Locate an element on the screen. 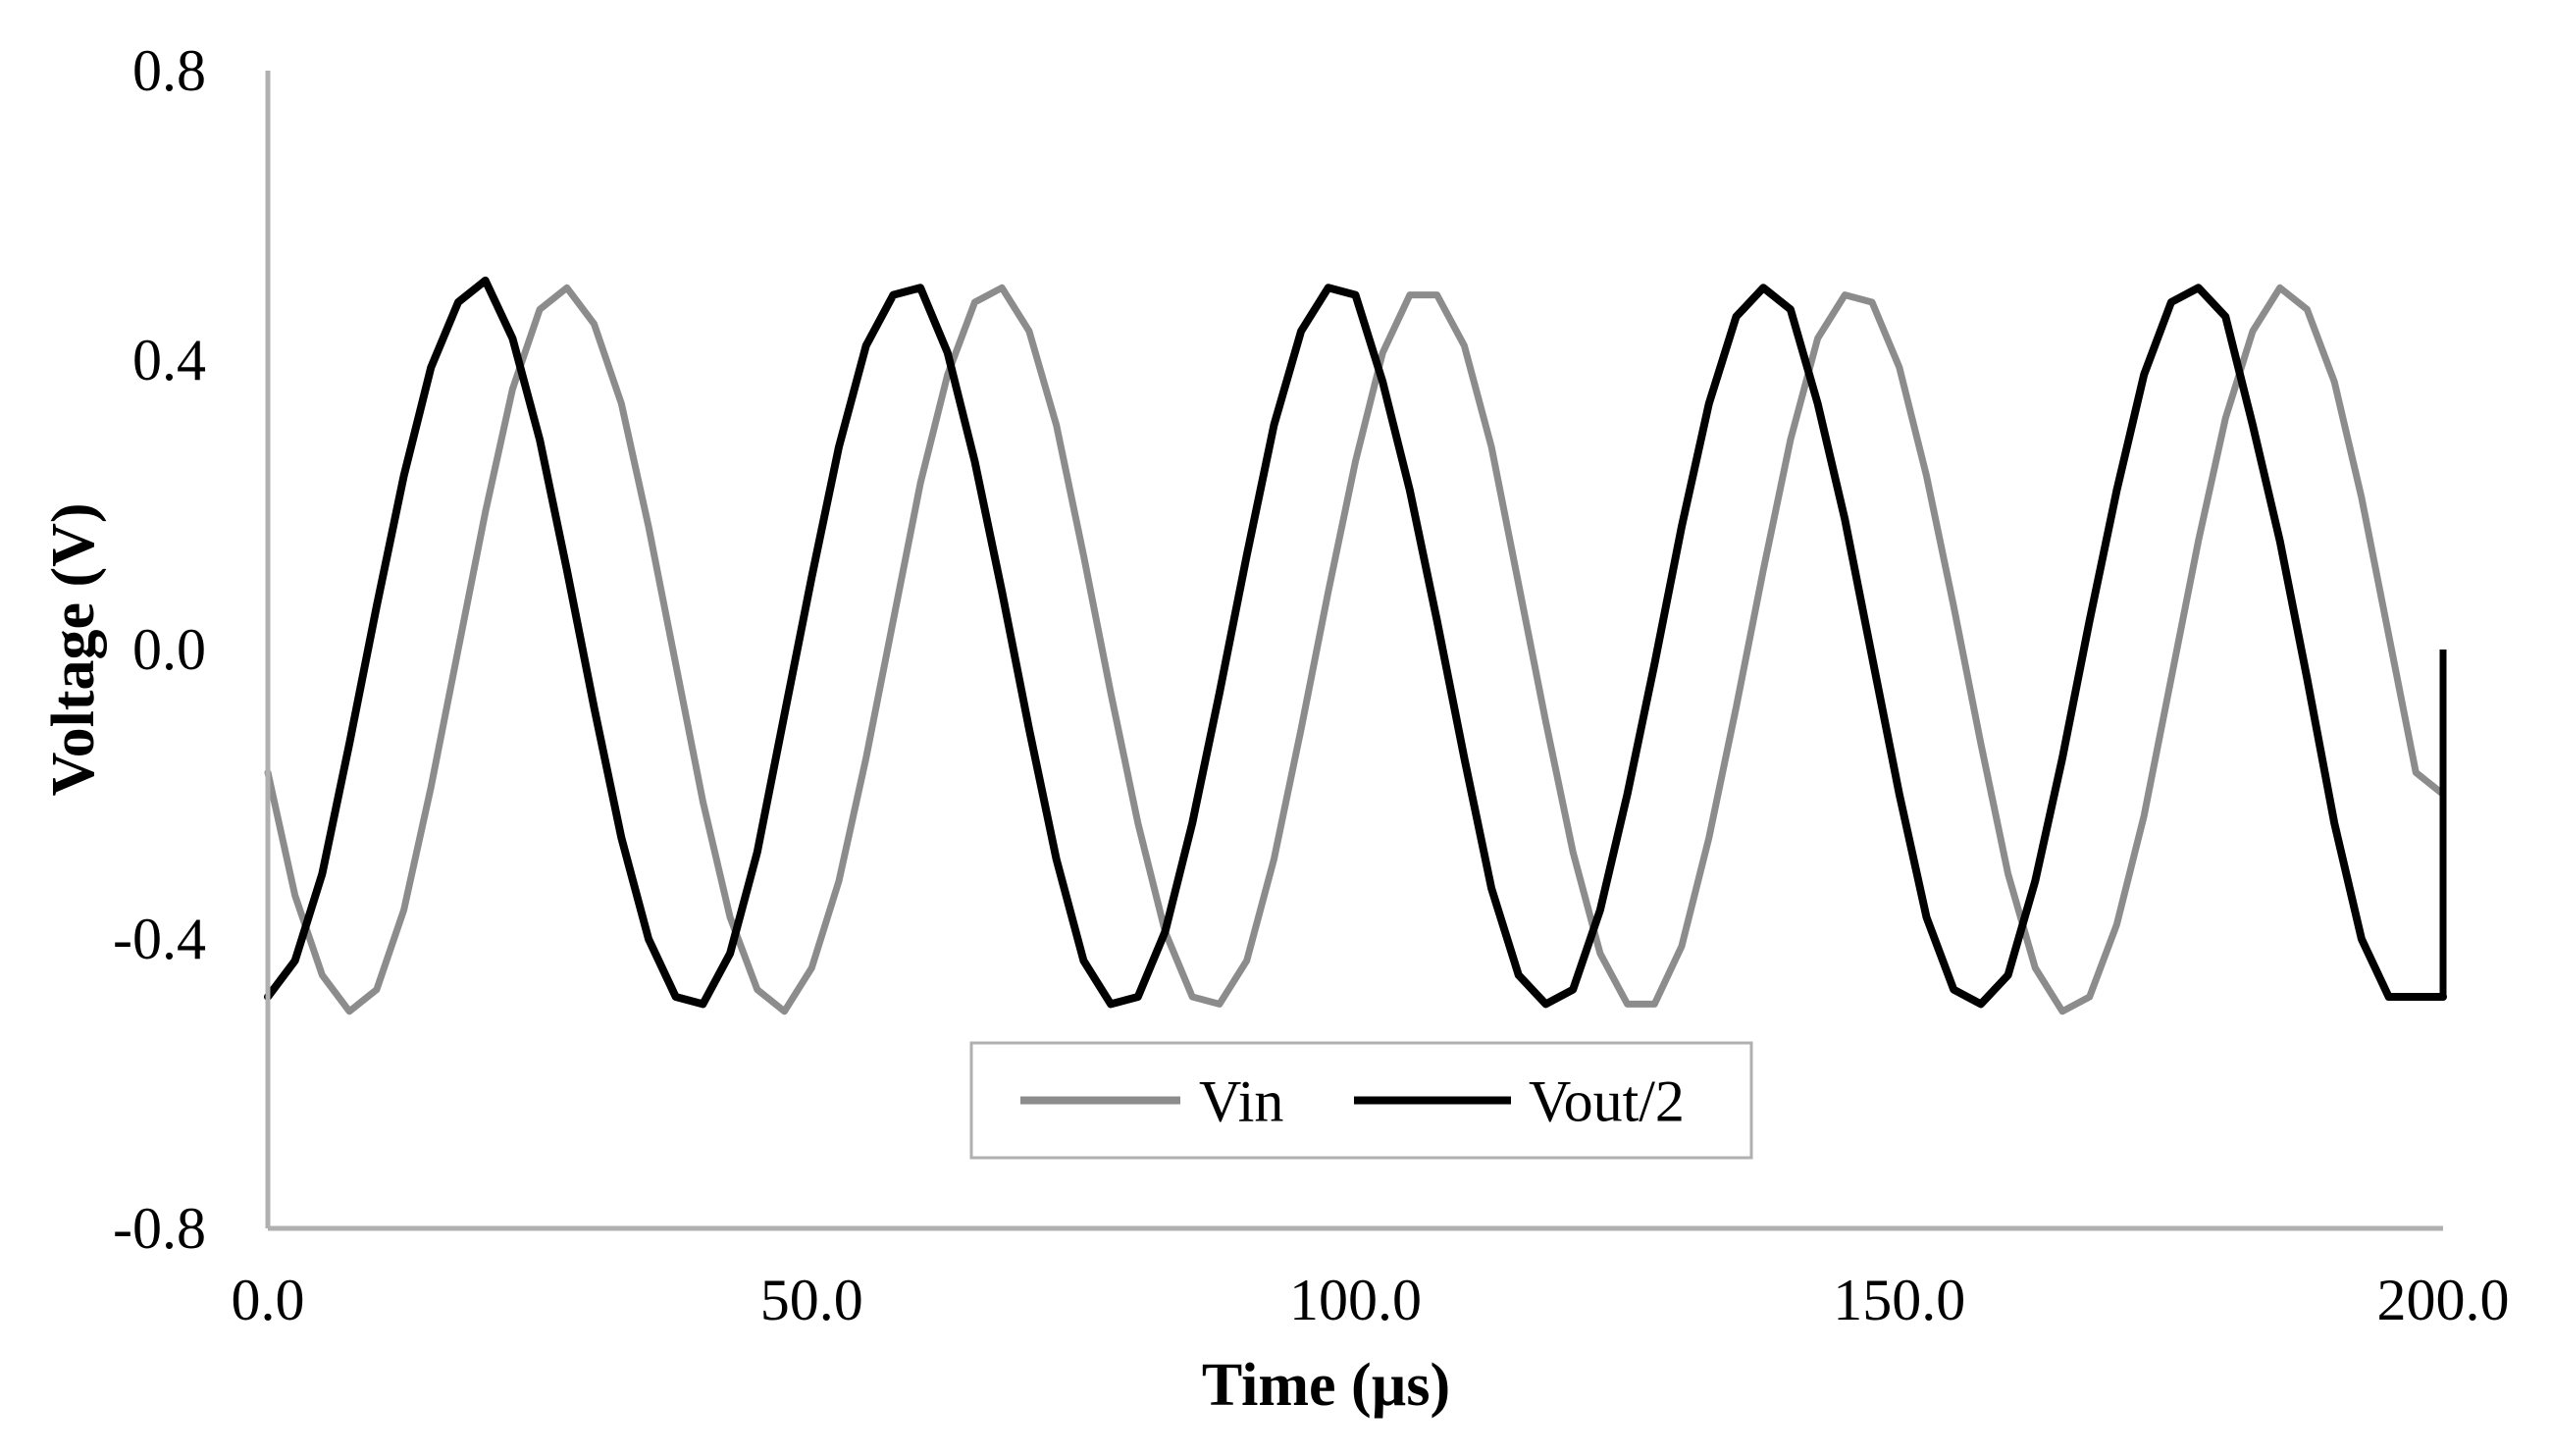 This screenshot has height=1456, width=2551. y-axis-title: Voltage (V) is located at coordinates (73, 649).